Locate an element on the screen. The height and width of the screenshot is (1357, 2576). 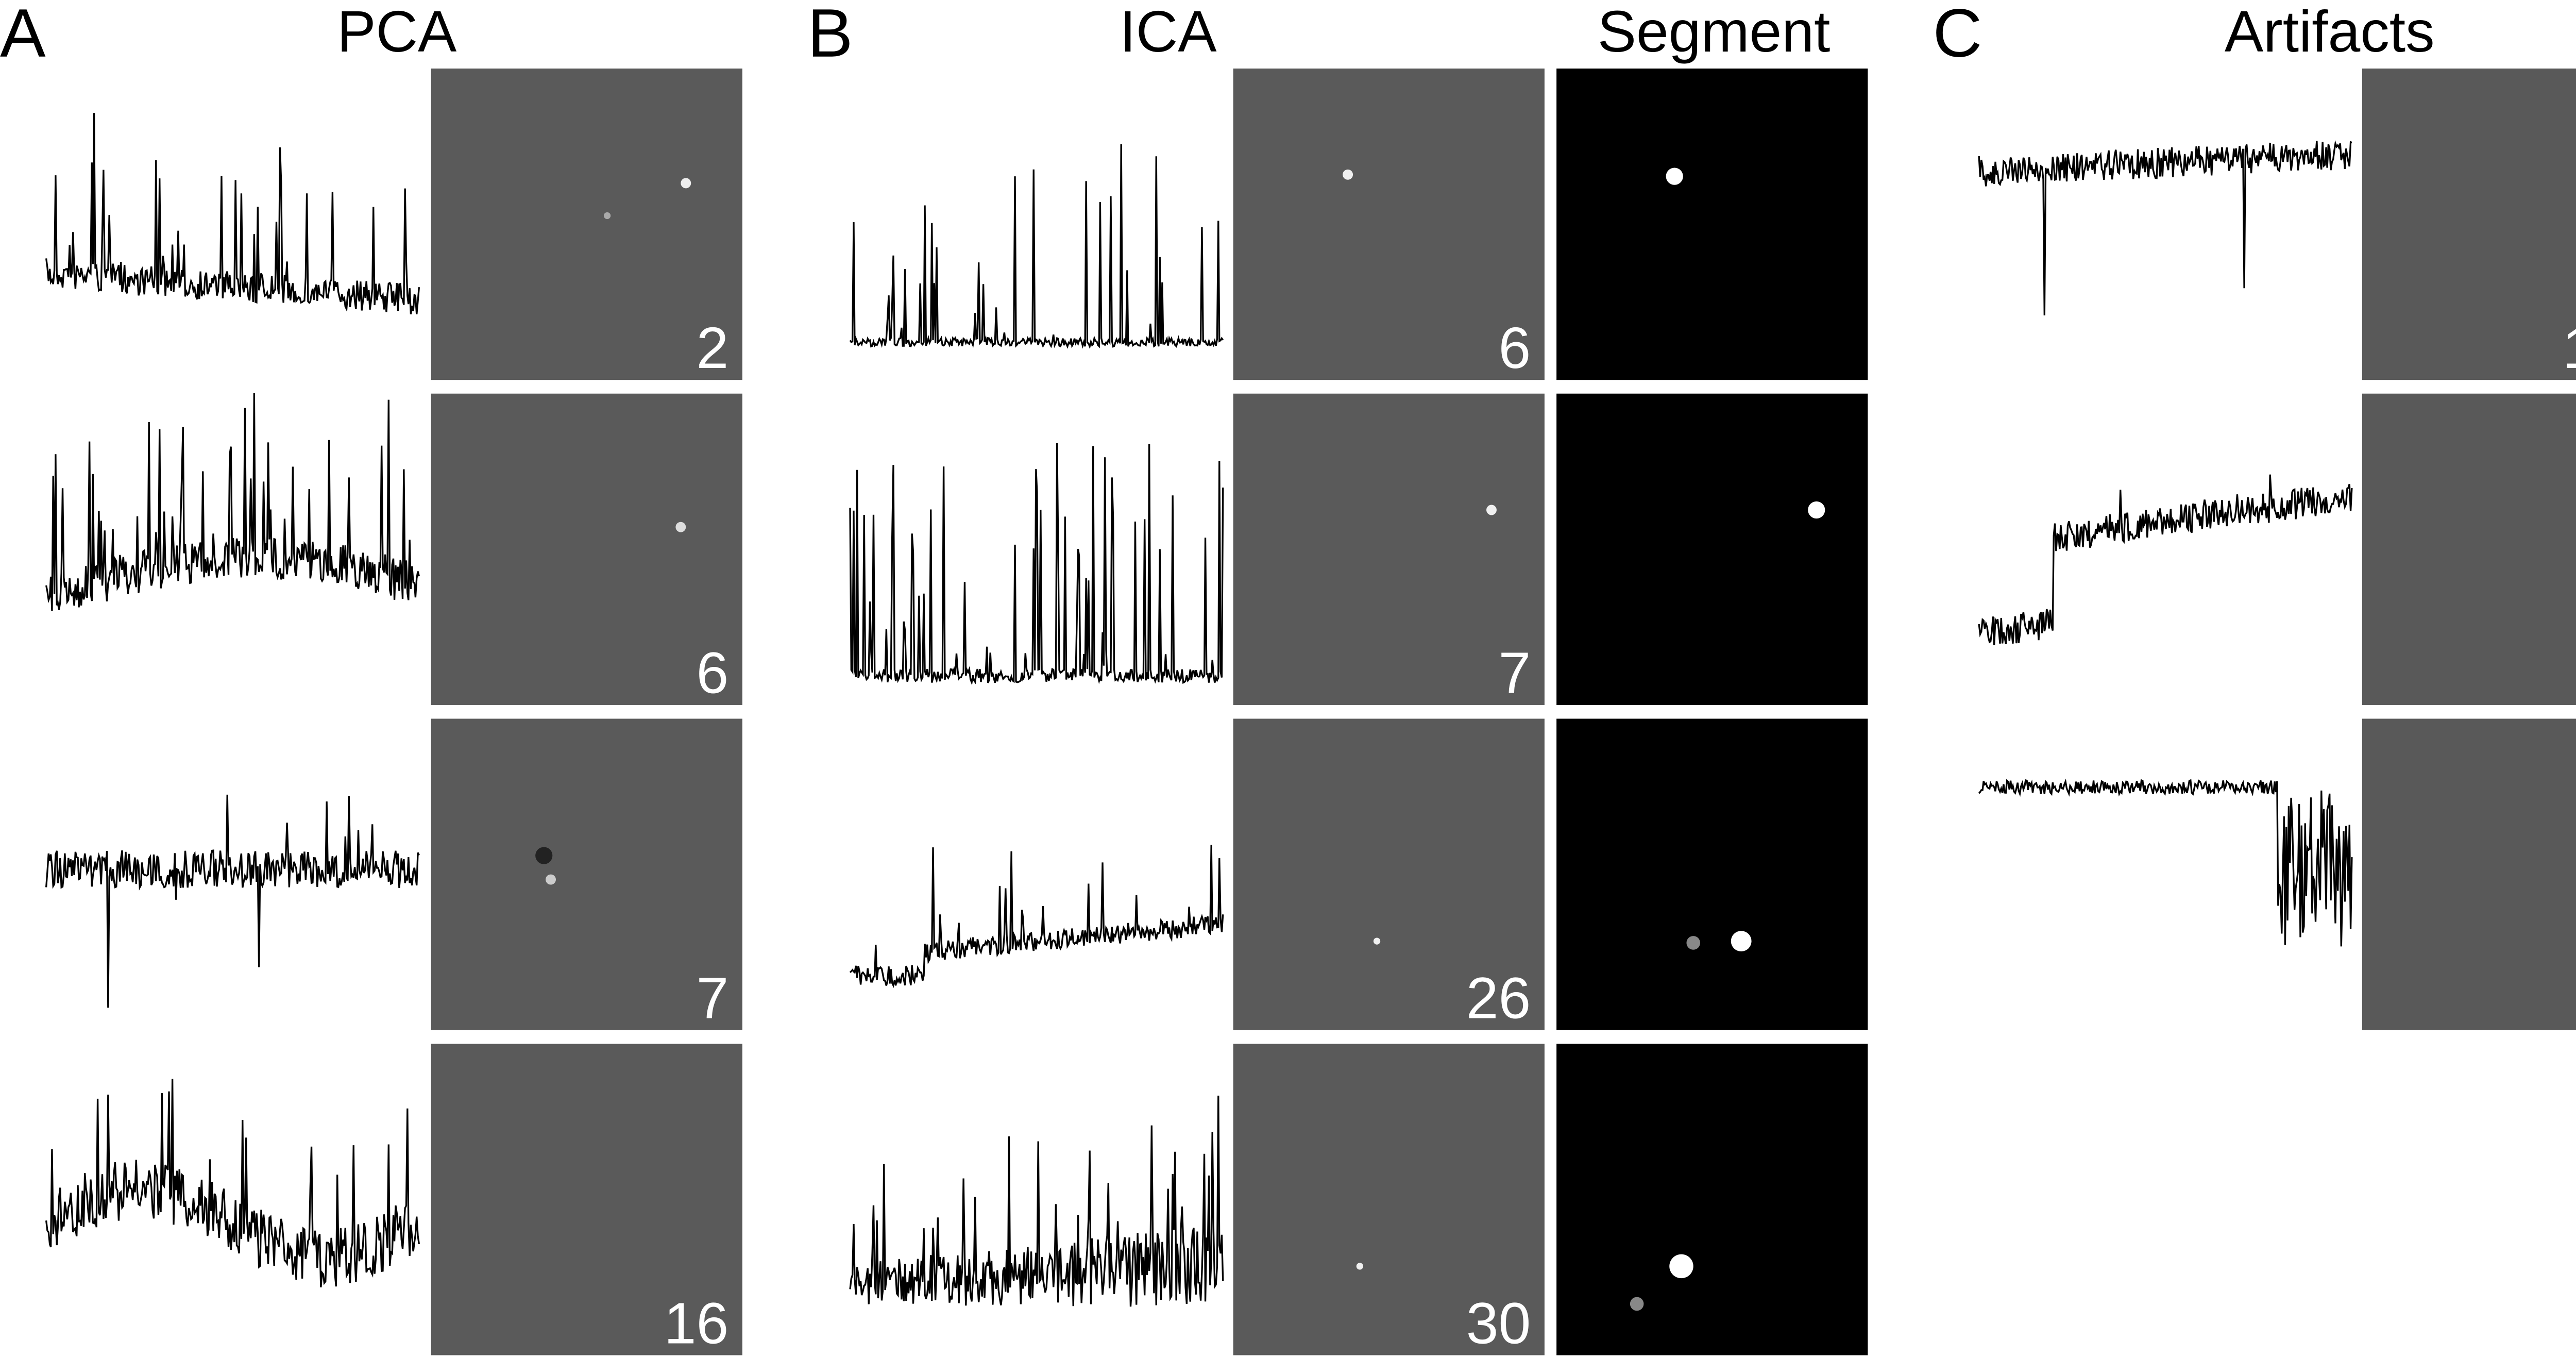
panel-title: PCA is located at coordinates (397, 32).